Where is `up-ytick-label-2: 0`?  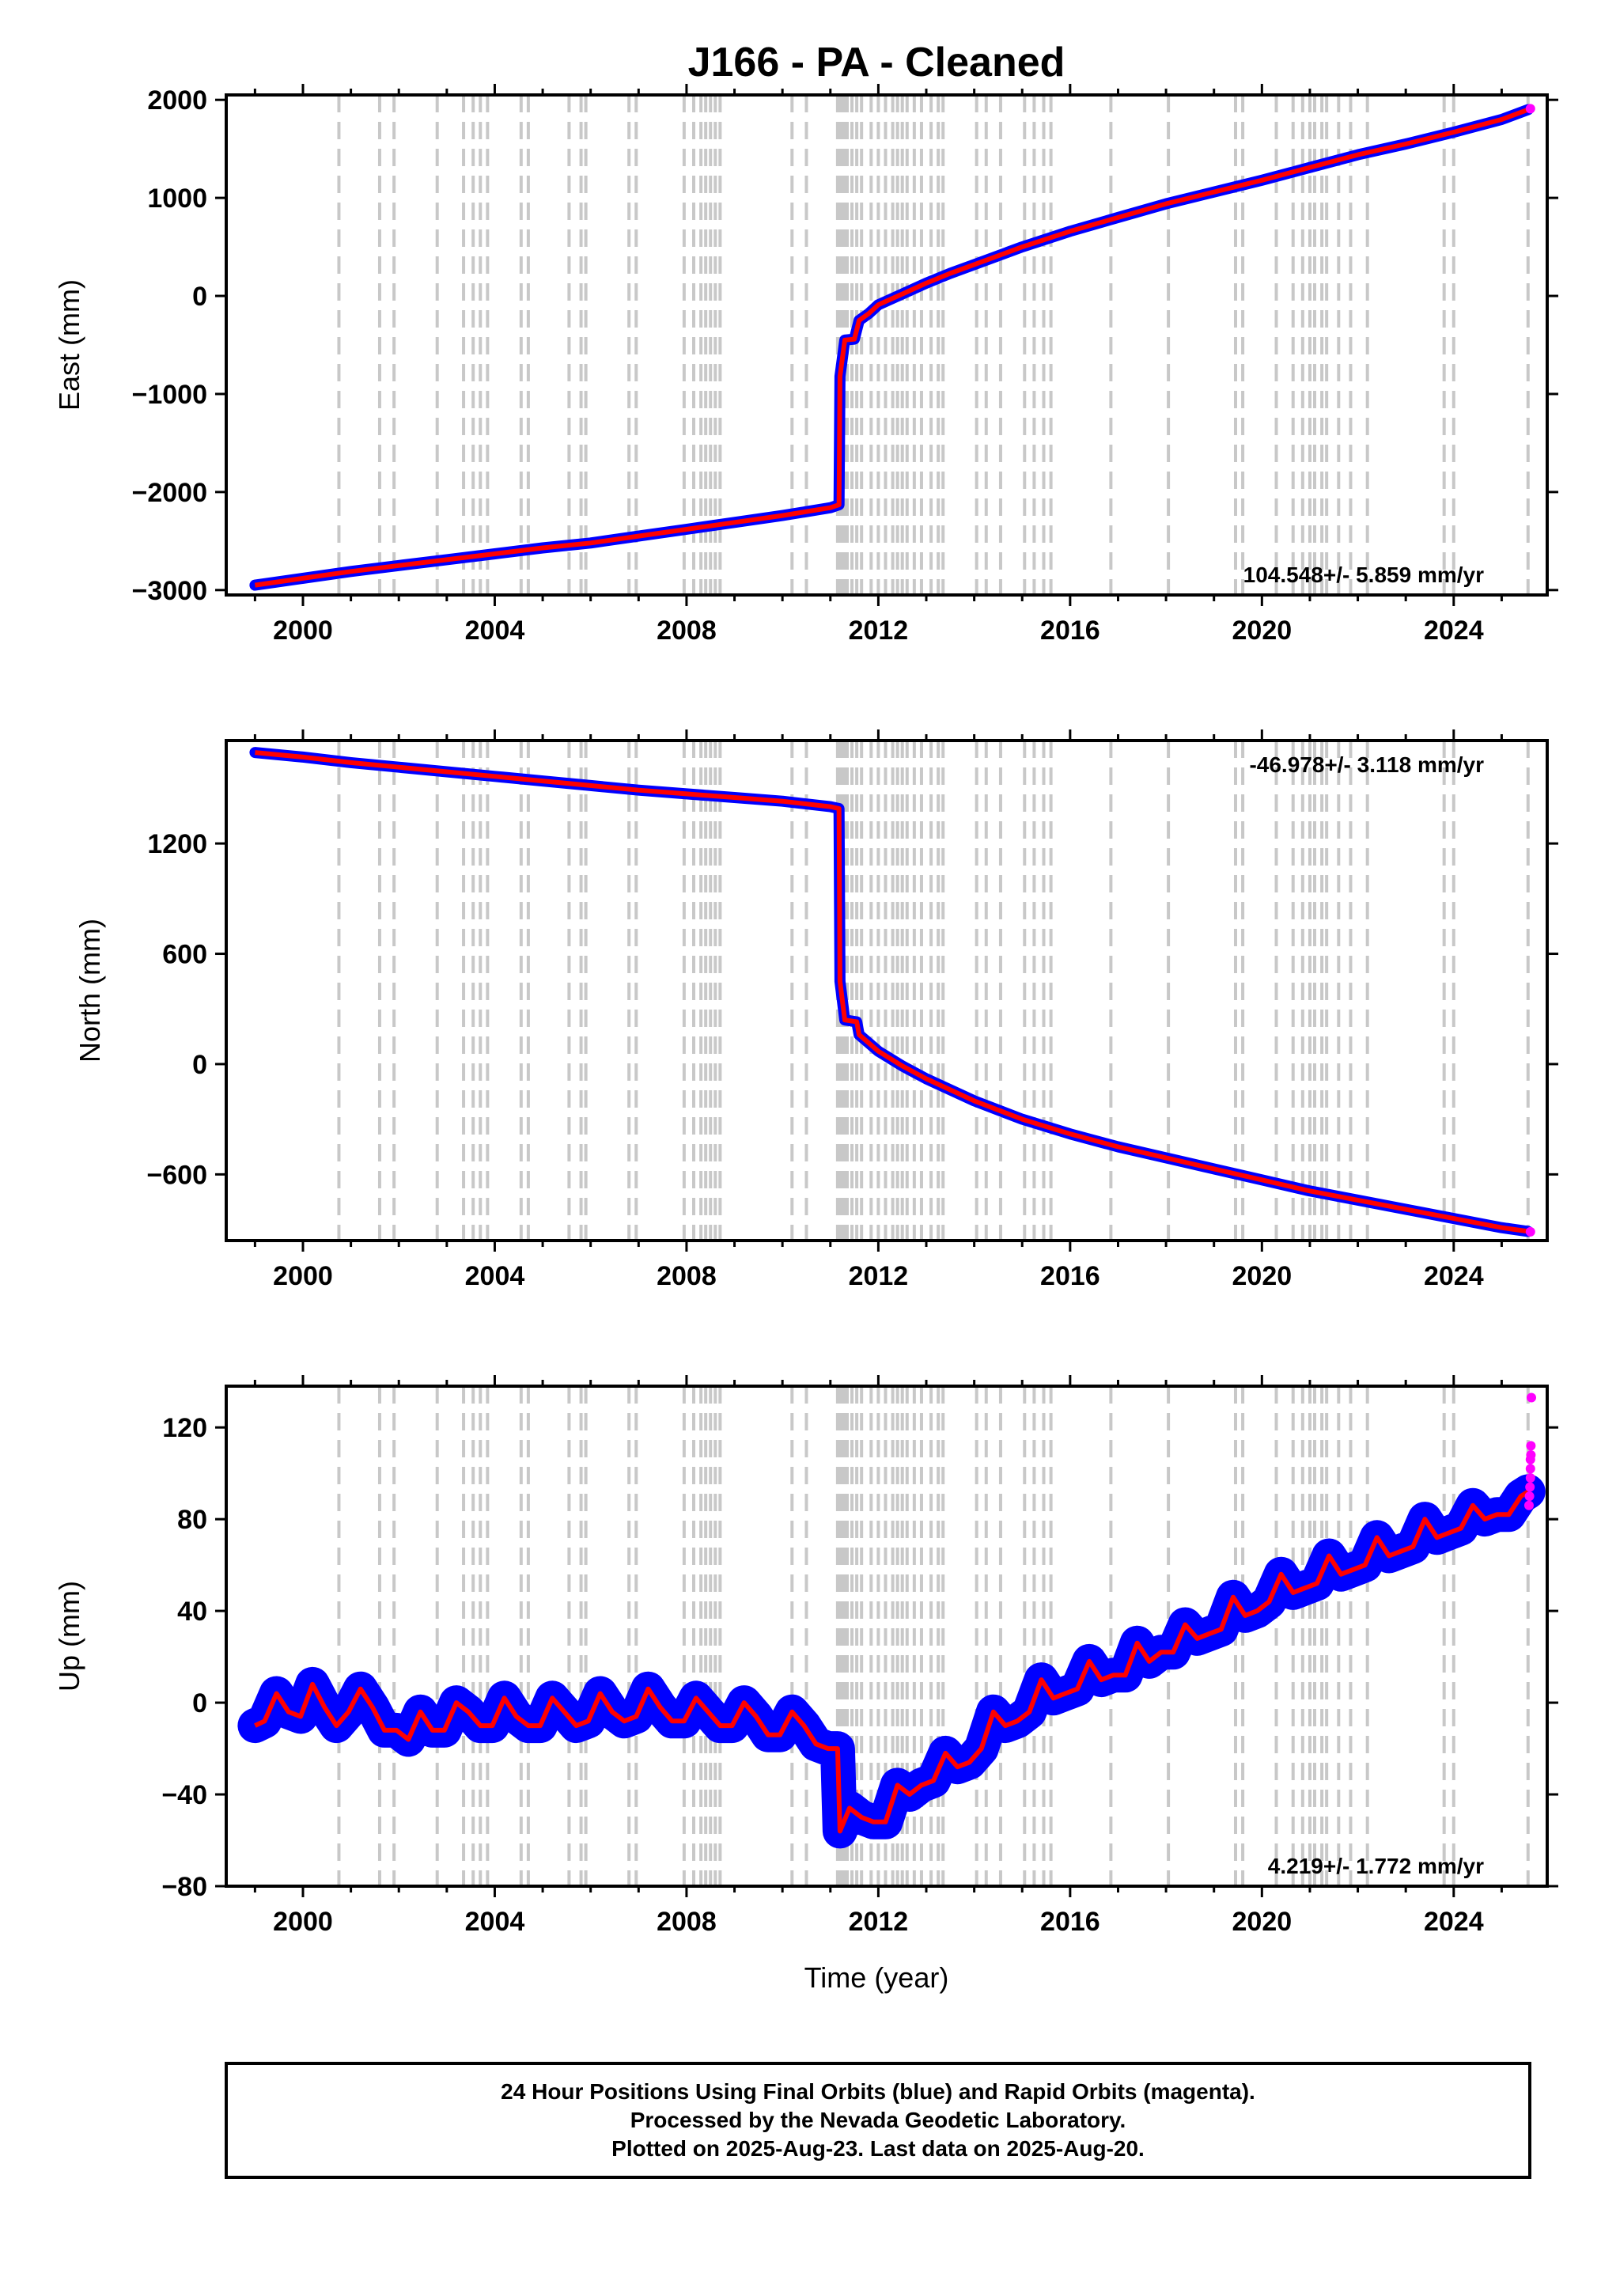
up-ytick-label-2: 0 is located at coordinates (200, 1703).